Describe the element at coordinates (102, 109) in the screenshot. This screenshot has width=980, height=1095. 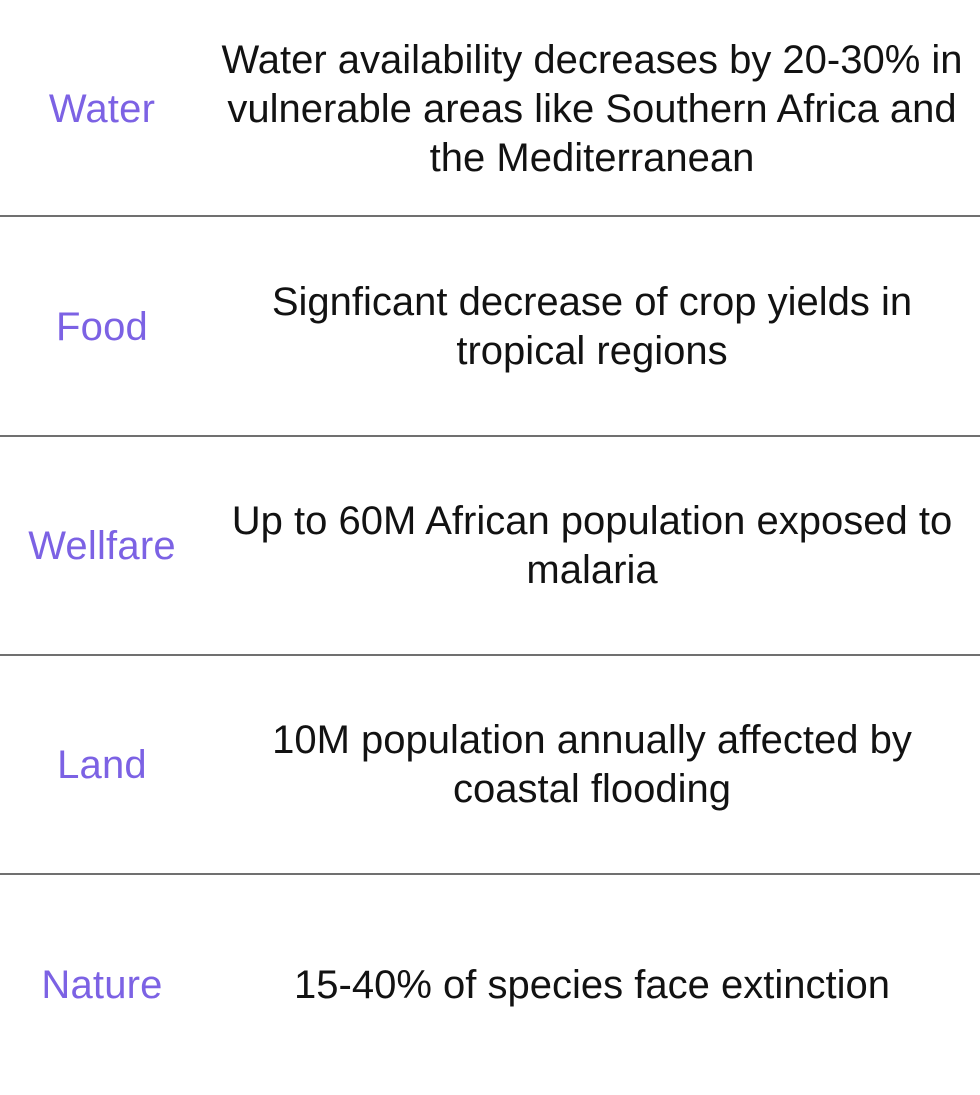
I see `category-label: Water` at that location.